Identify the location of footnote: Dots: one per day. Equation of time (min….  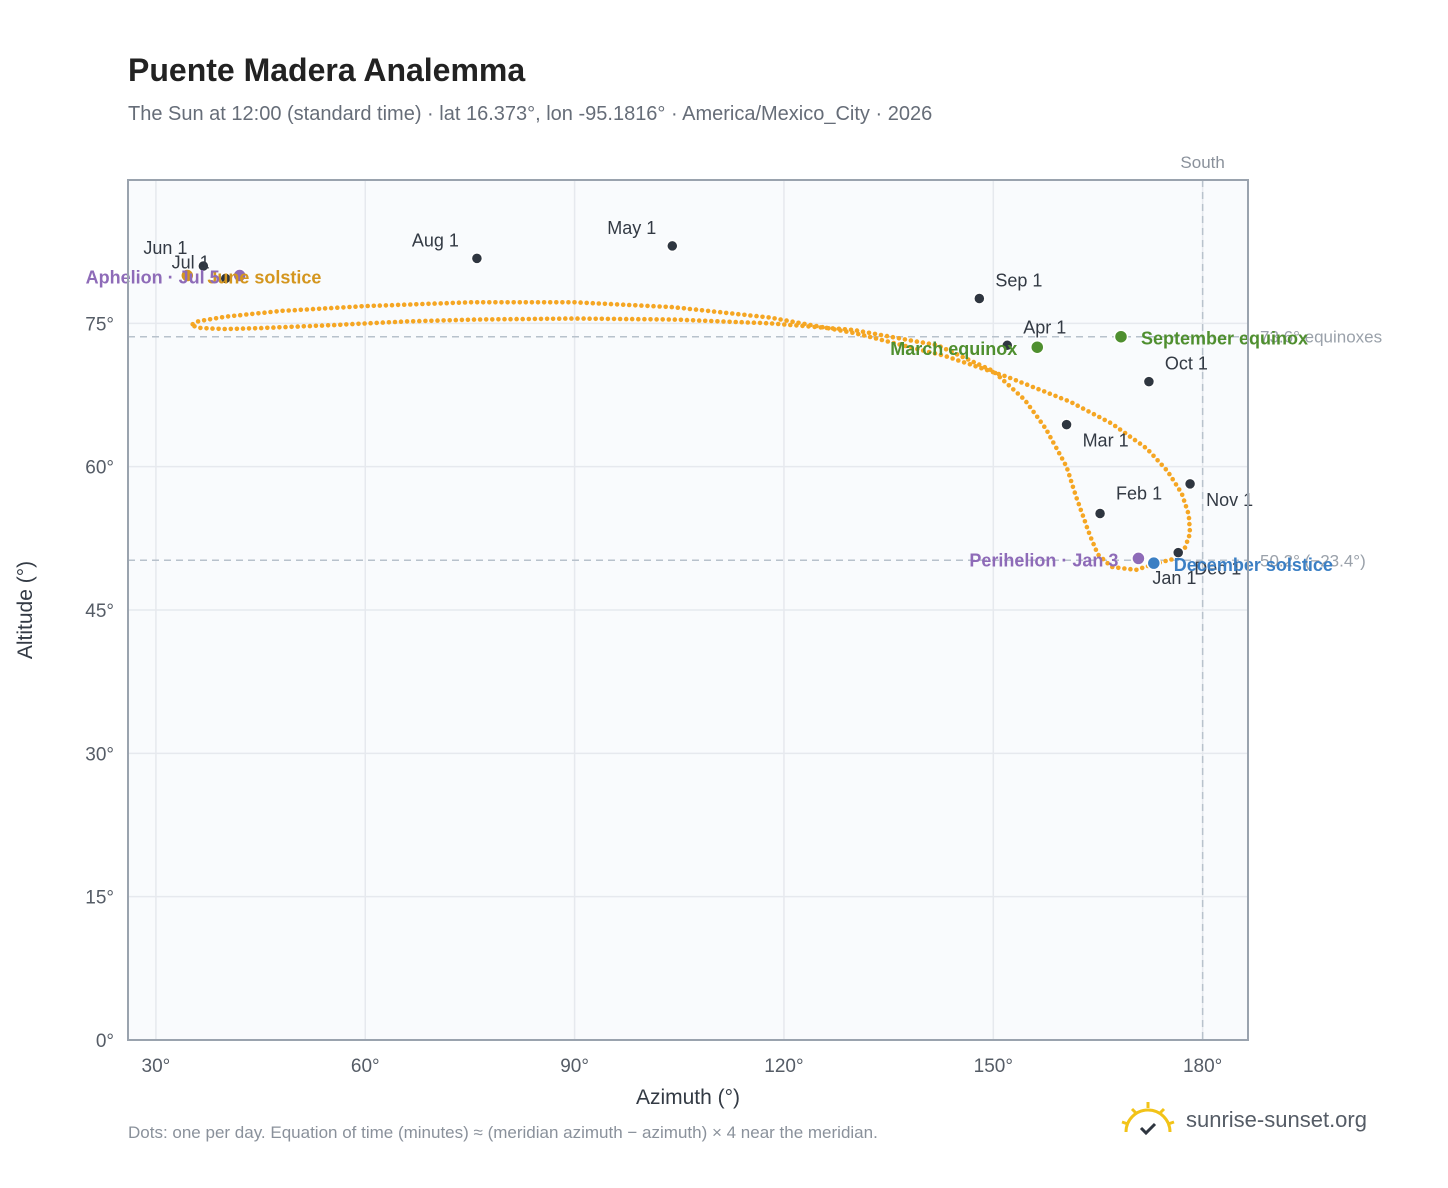
(503, 1132).